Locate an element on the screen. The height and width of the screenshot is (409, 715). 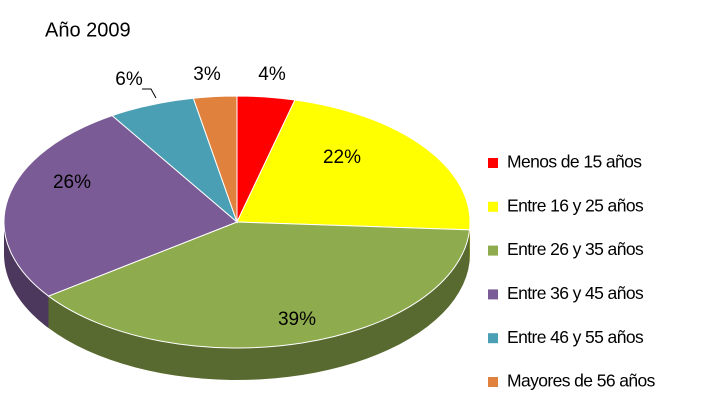
legend-label: Mayores de 56 años is located at coordinates (581, 381).